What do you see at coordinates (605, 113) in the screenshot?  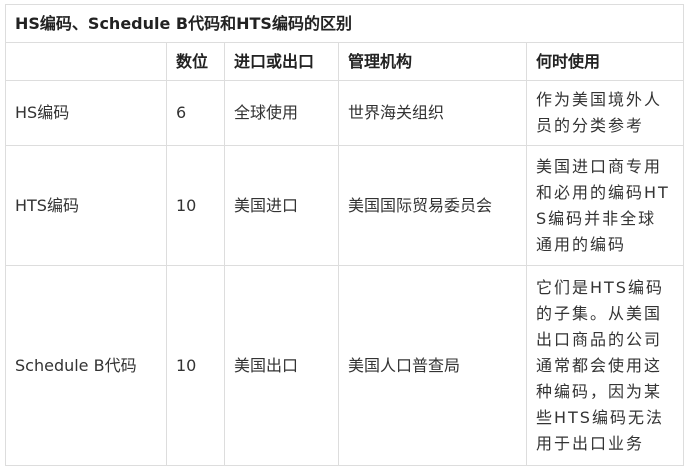 I see `table-cell: 作为美国境外人员的分类参考` at bounding box center [605, 113].